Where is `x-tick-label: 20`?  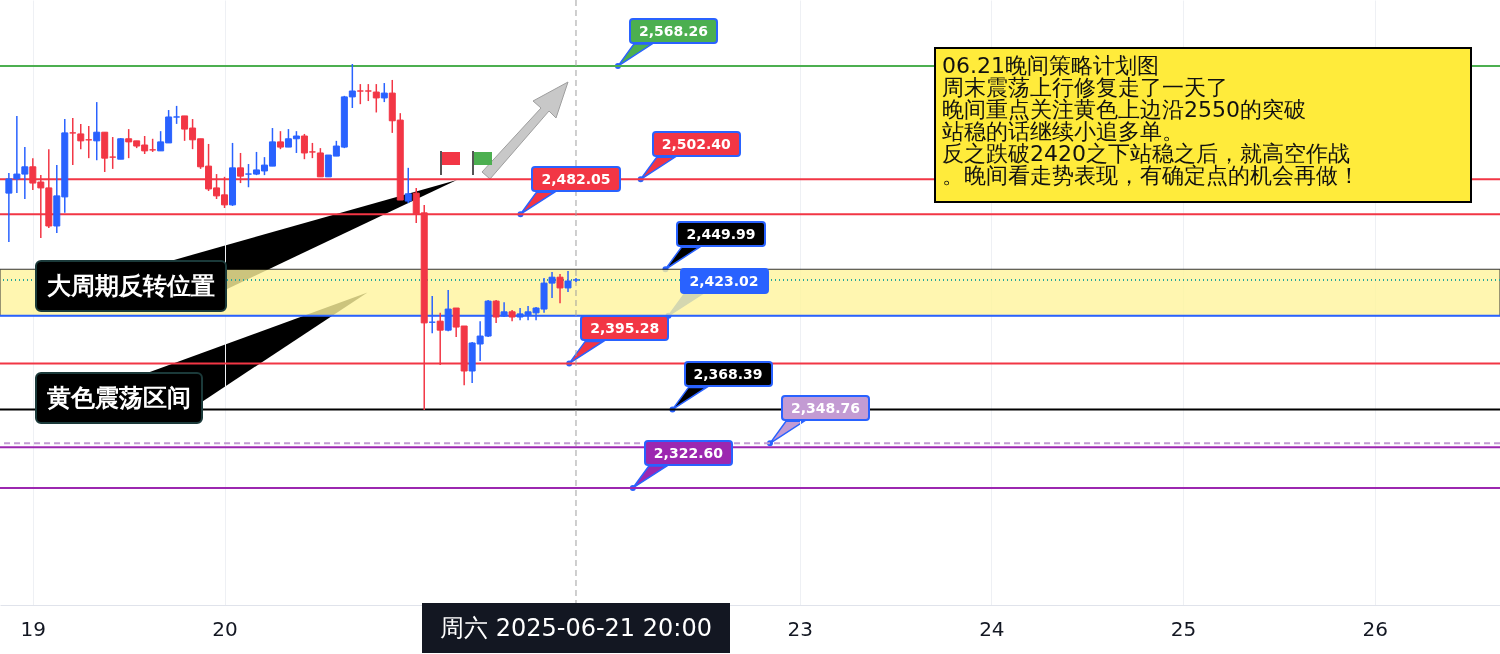 x-tick-label: 20 is located at coordinates (225, 628).